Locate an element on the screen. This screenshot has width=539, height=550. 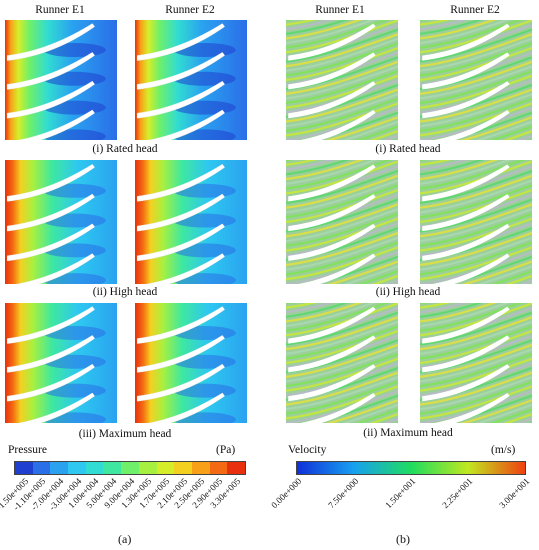
pressure-panel-e2-max is located at coordinates (191, 363).